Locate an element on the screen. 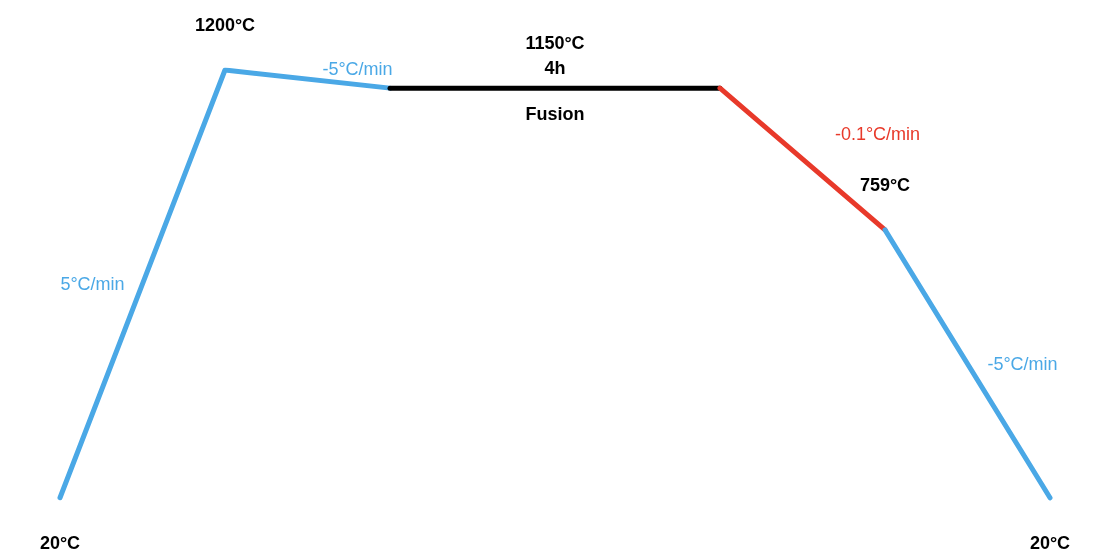  annotation: 4h is located at coordinates (555, 68).